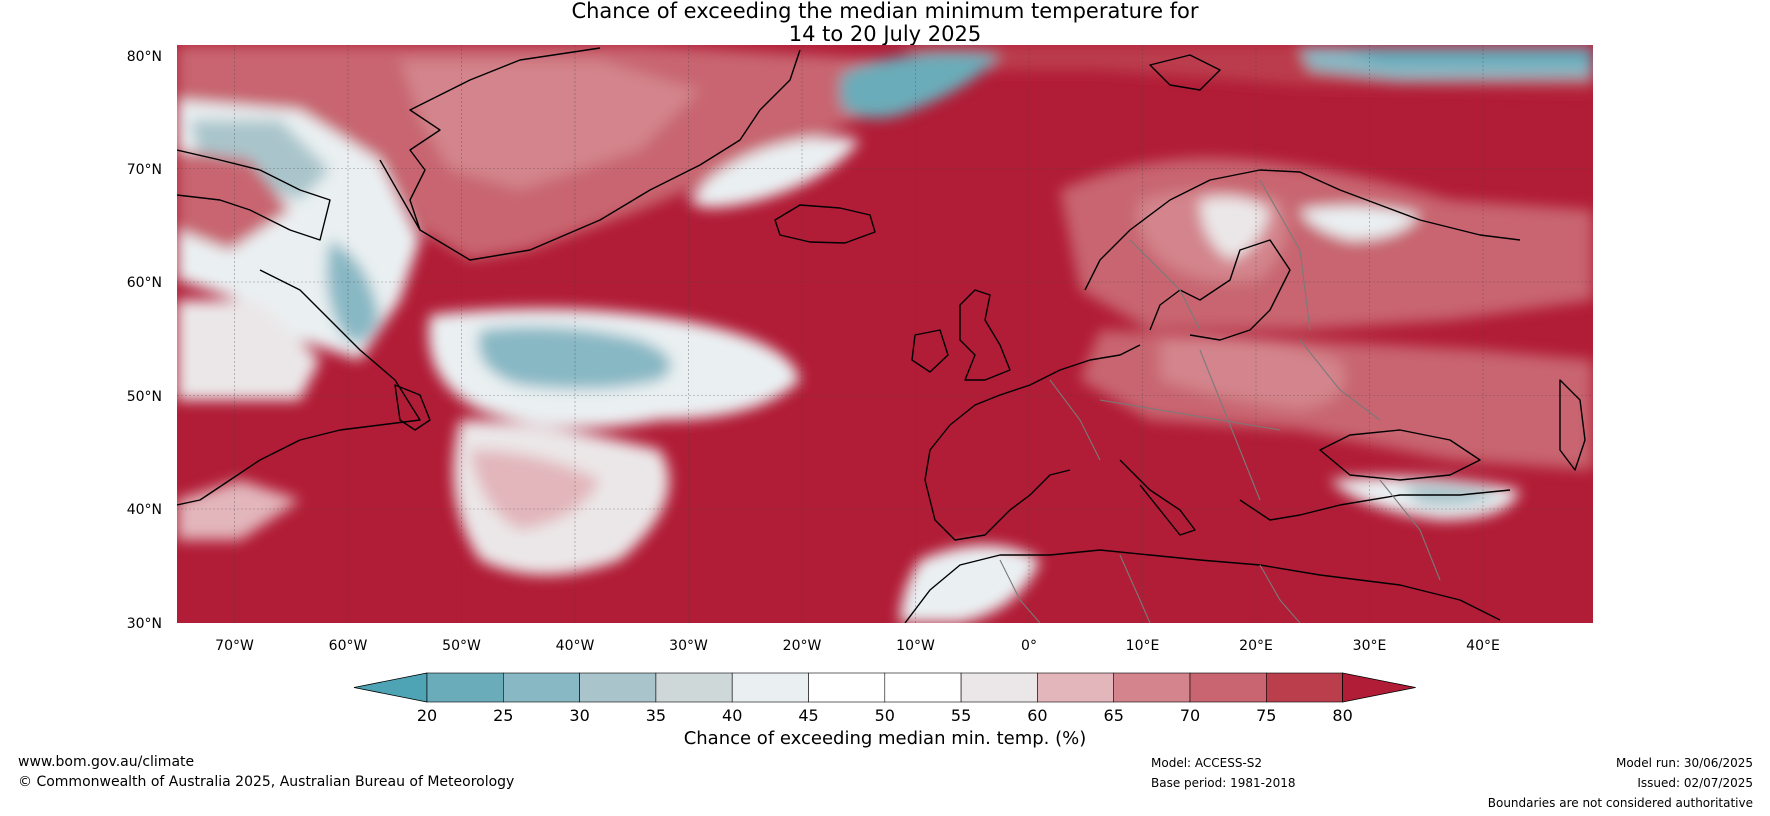 Image resolution: width=1770 pixels, height=816 pixels. What do you see at coordinates (1114, 715) in the screenshot?
I see `colorbar-tick-label: 65` at bounding box center [1114, 715].